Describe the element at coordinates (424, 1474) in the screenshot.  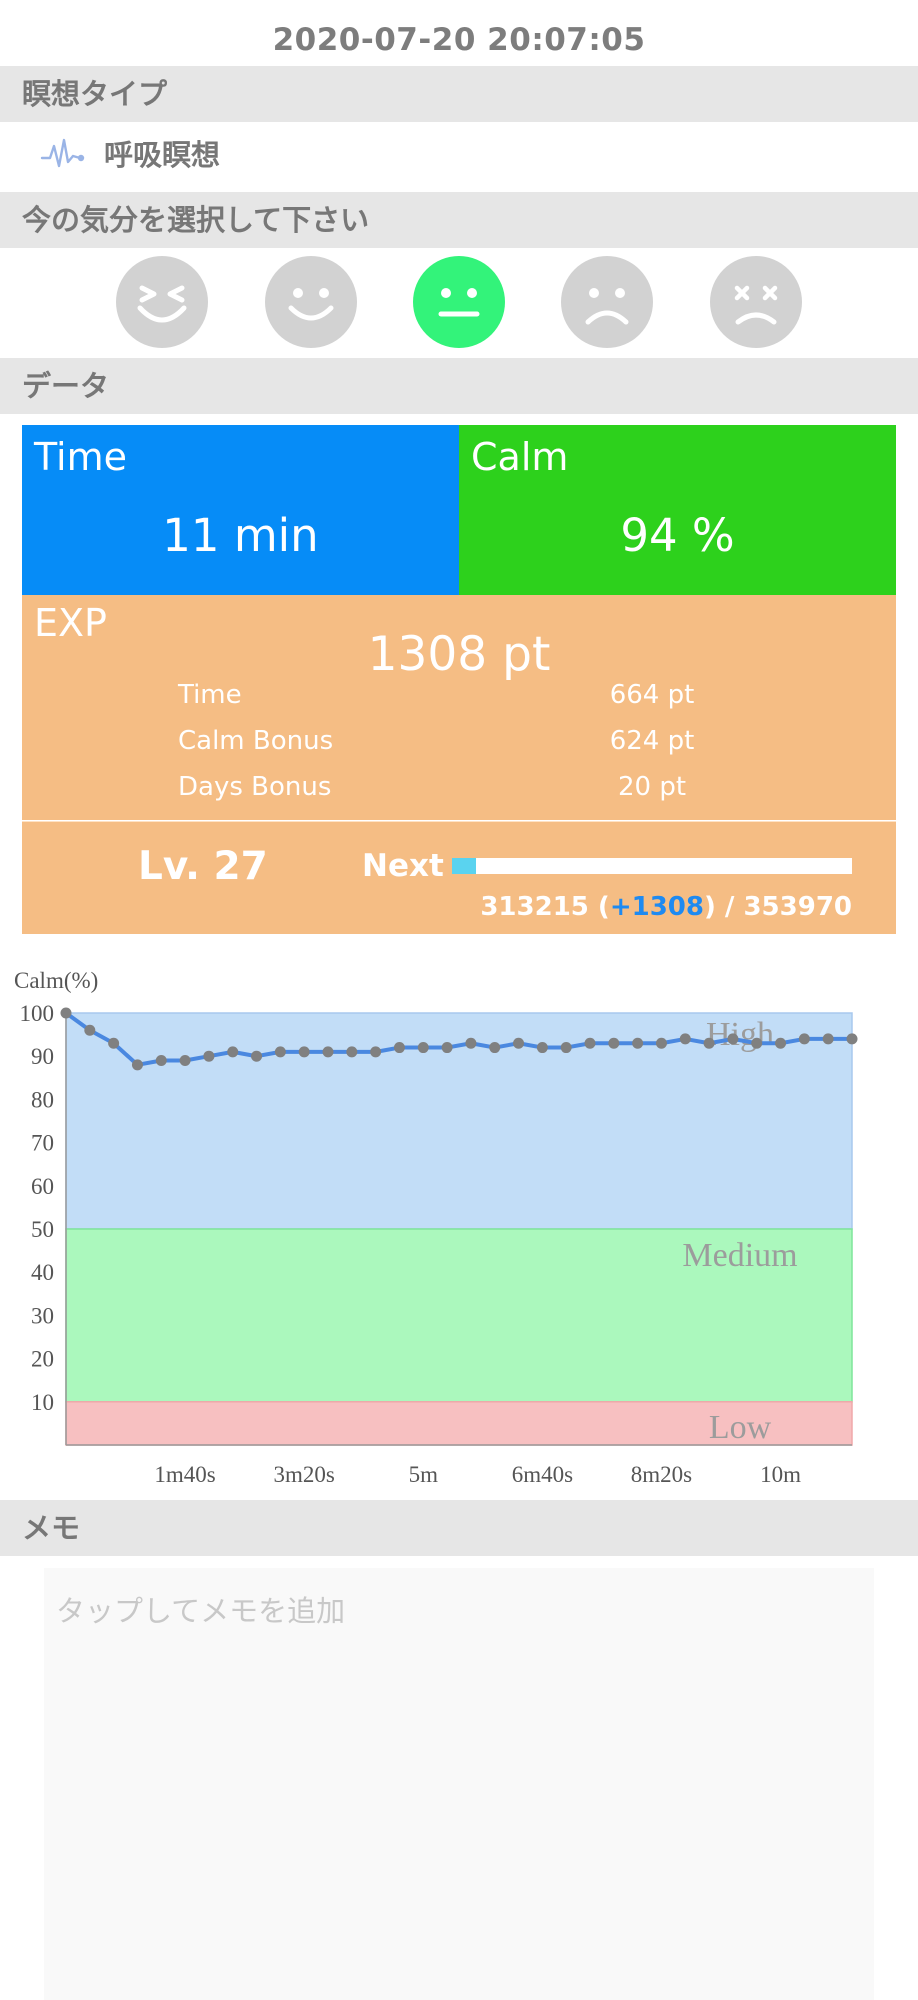
I see `x-tick-label: 5m` at that location.